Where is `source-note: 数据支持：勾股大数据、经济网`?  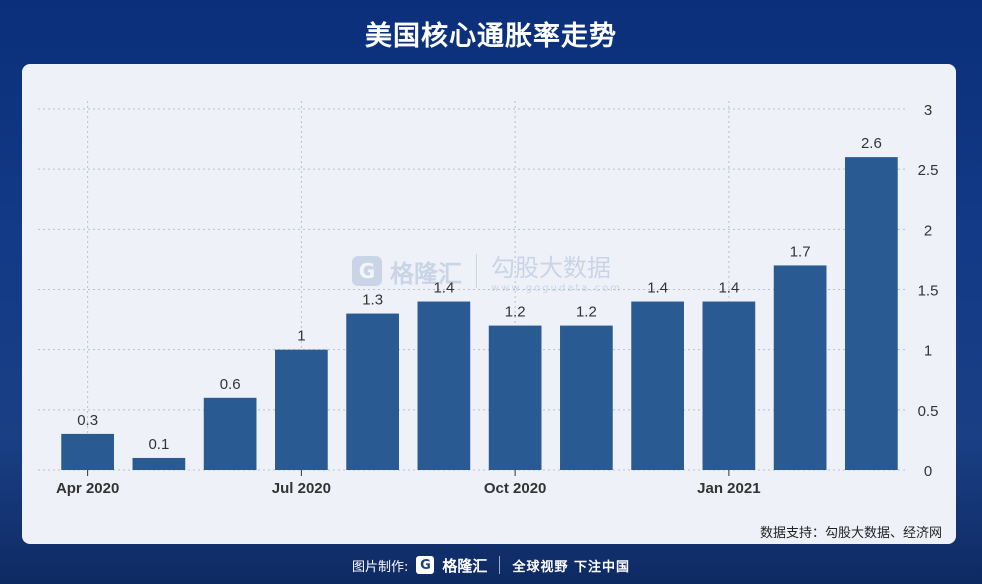 source-note: 数据支持：勾股大数据、经济网 is located at coordinates (850, 533).